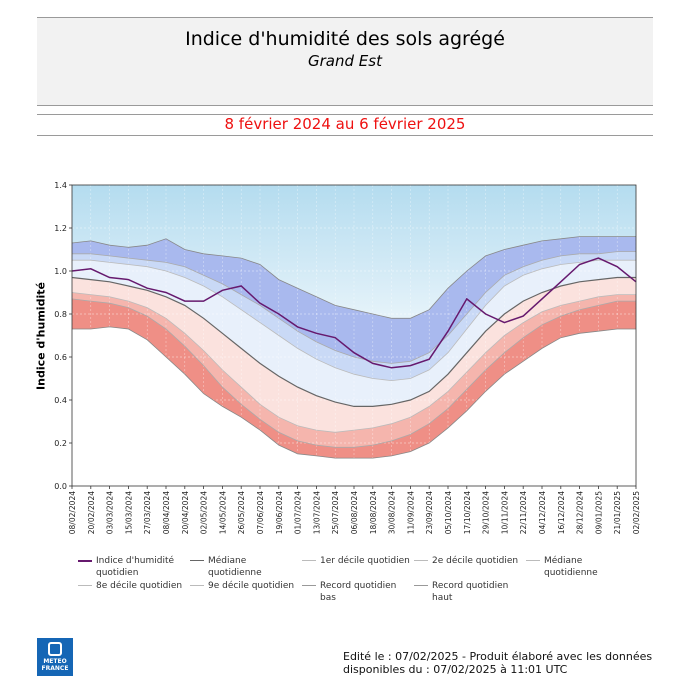 The height and width of the screenshot is (690, 690). I want to click on x-tick-label: 02/02/2025, so click(636, 512).